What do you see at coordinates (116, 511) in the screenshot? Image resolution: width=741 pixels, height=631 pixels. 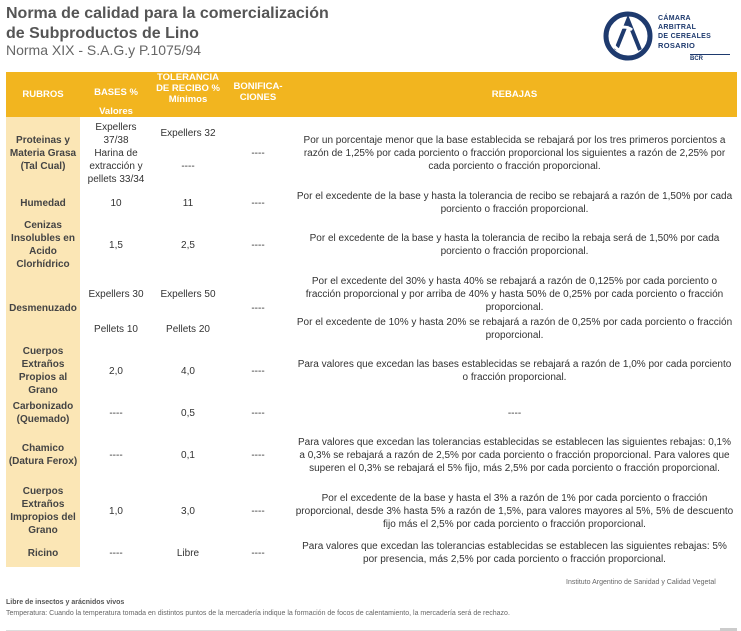 I see `base-cell: 1,0` at bounding box center [116, 511].